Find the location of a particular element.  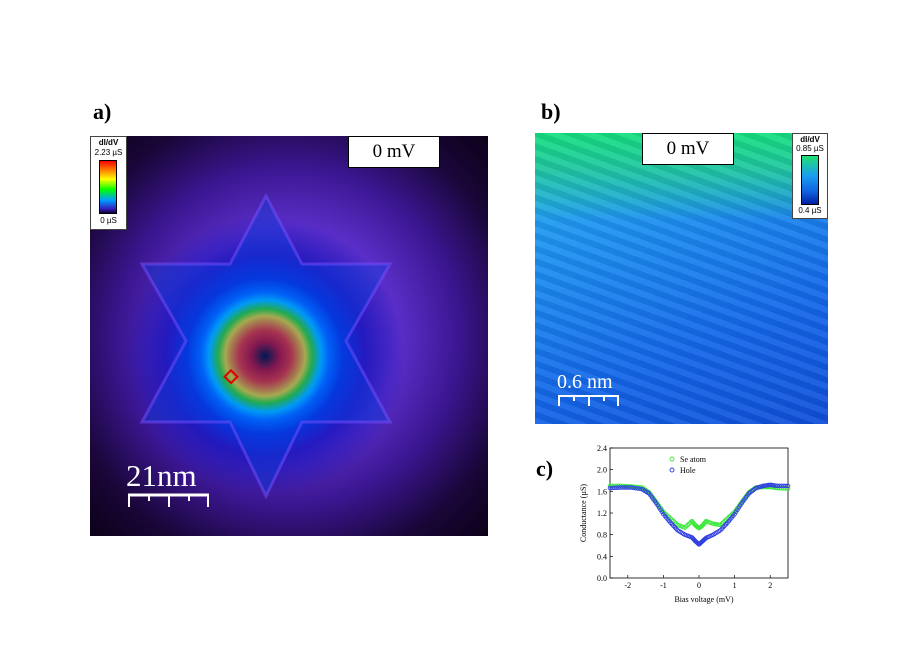

x-tick-label: -2 is located at coordinates (627, 585).